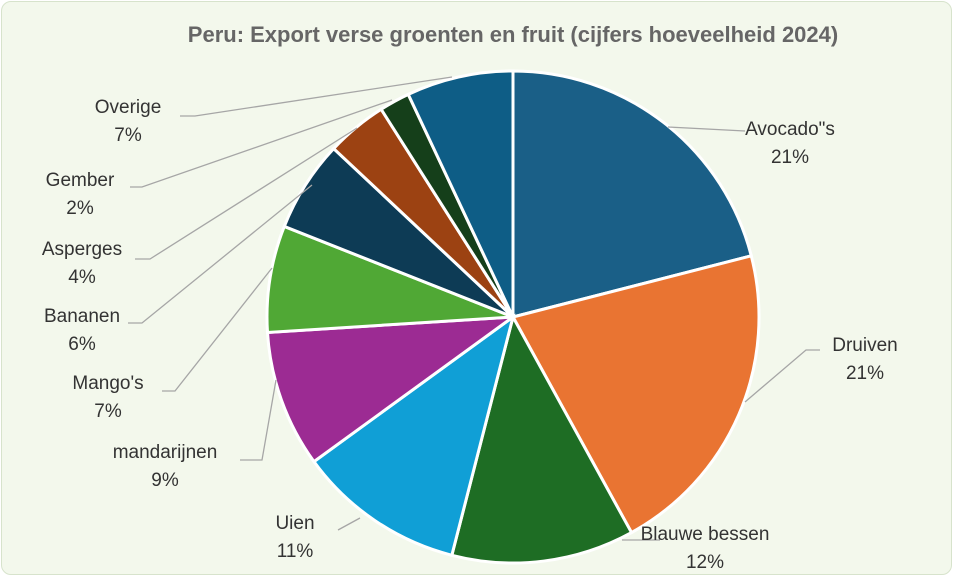  Describe the element at coordinates (864, 345) in the screenshot. I see `slice-label: Druiven` at that location.